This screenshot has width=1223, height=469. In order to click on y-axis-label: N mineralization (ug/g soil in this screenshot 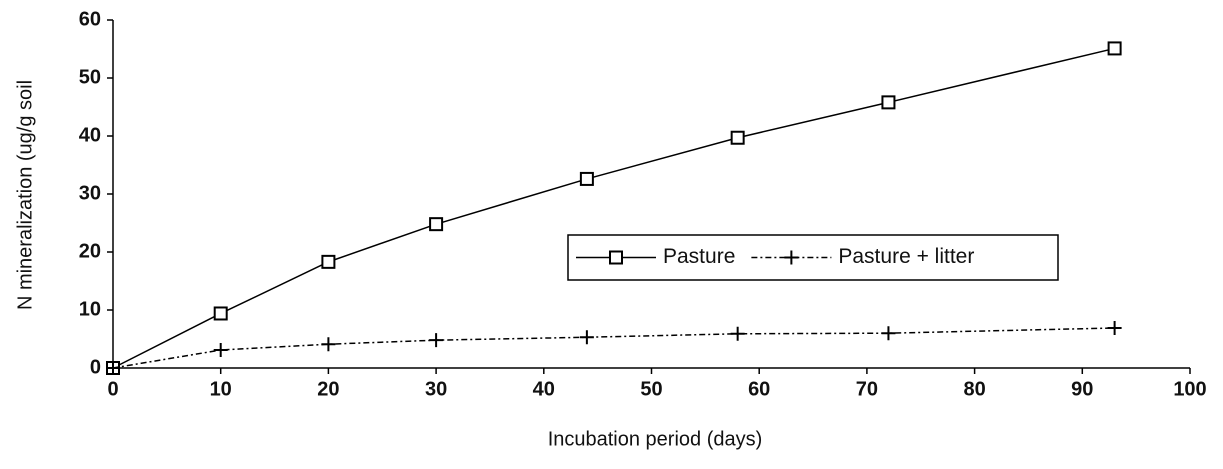, I will do `click(25, 195)`.